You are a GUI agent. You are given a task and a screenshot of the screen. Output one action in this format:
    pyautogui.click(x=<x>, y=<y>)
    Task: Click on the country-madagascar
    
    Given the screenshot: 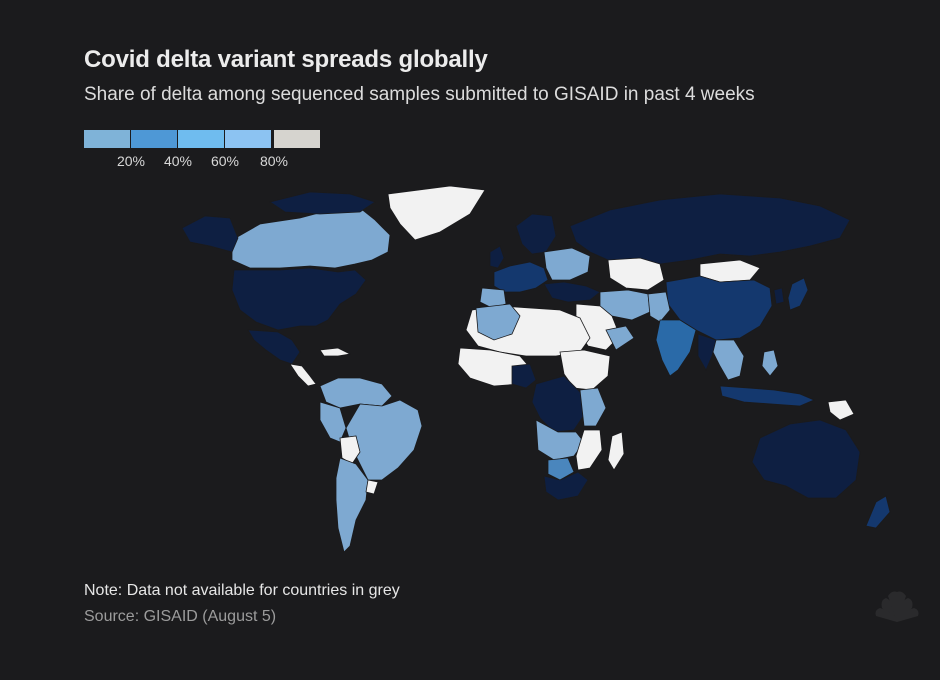 What is the action you would take?
    pyautogui.click(x=616, y=451)
    